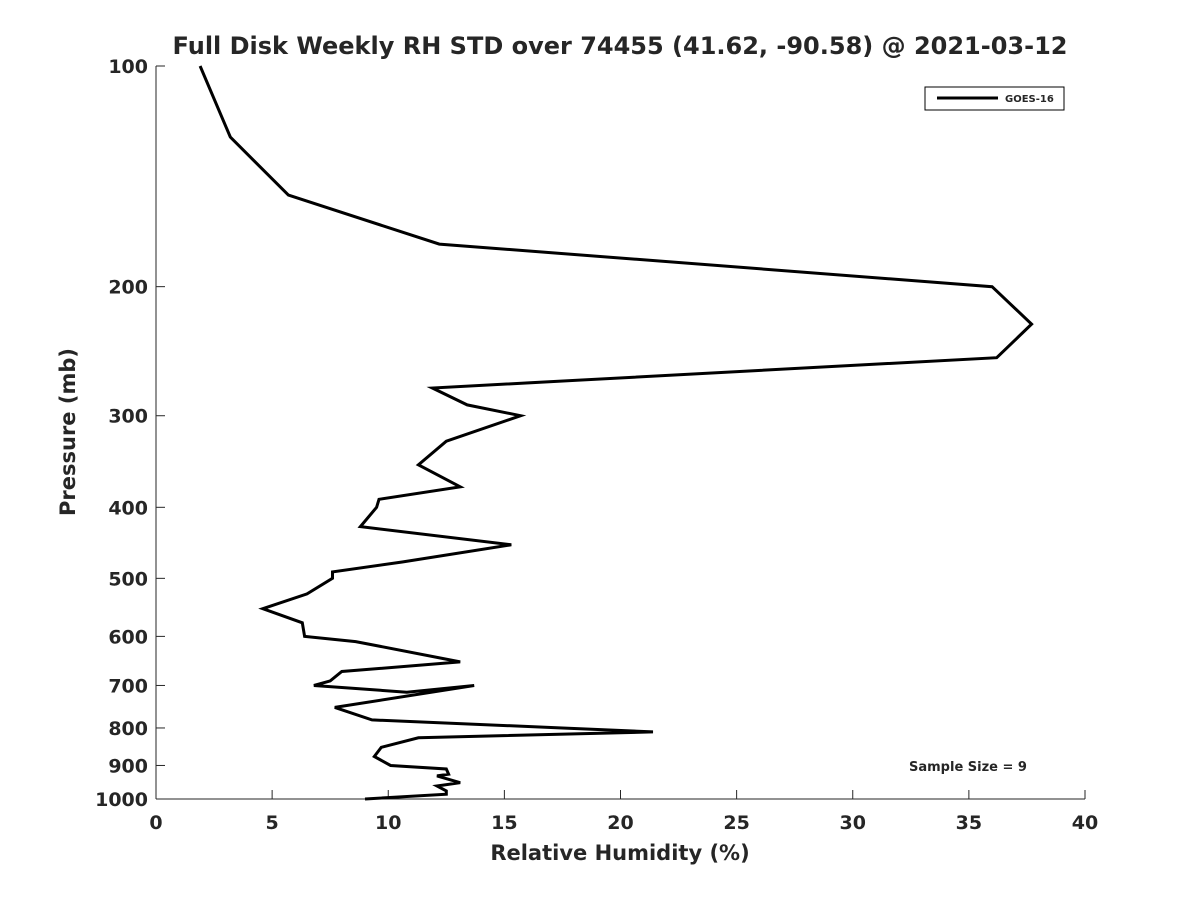  Describe the element at coordinates (128, 579) in the screenshot. I see `y-tick-label: 500` at that location.